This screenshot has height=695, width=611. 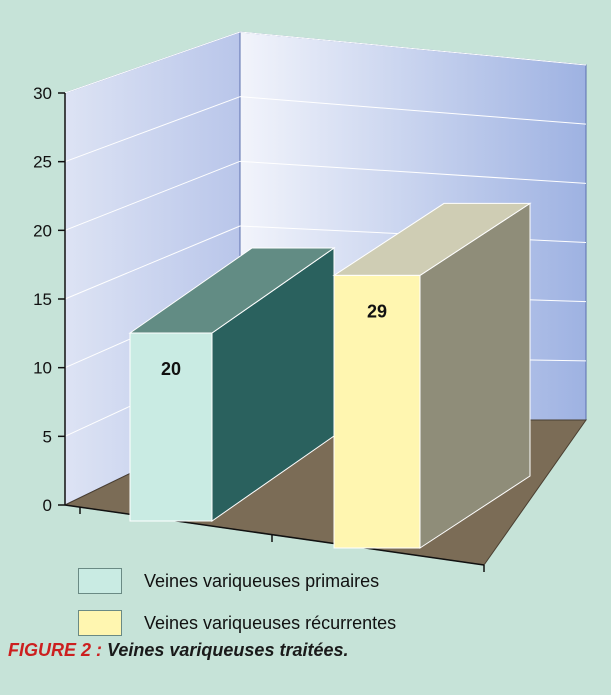 What do you see at coordinates (100, 623) in the screenshot?
I see `legend-swatch-recurrentes` at bounding box center [100, 623].